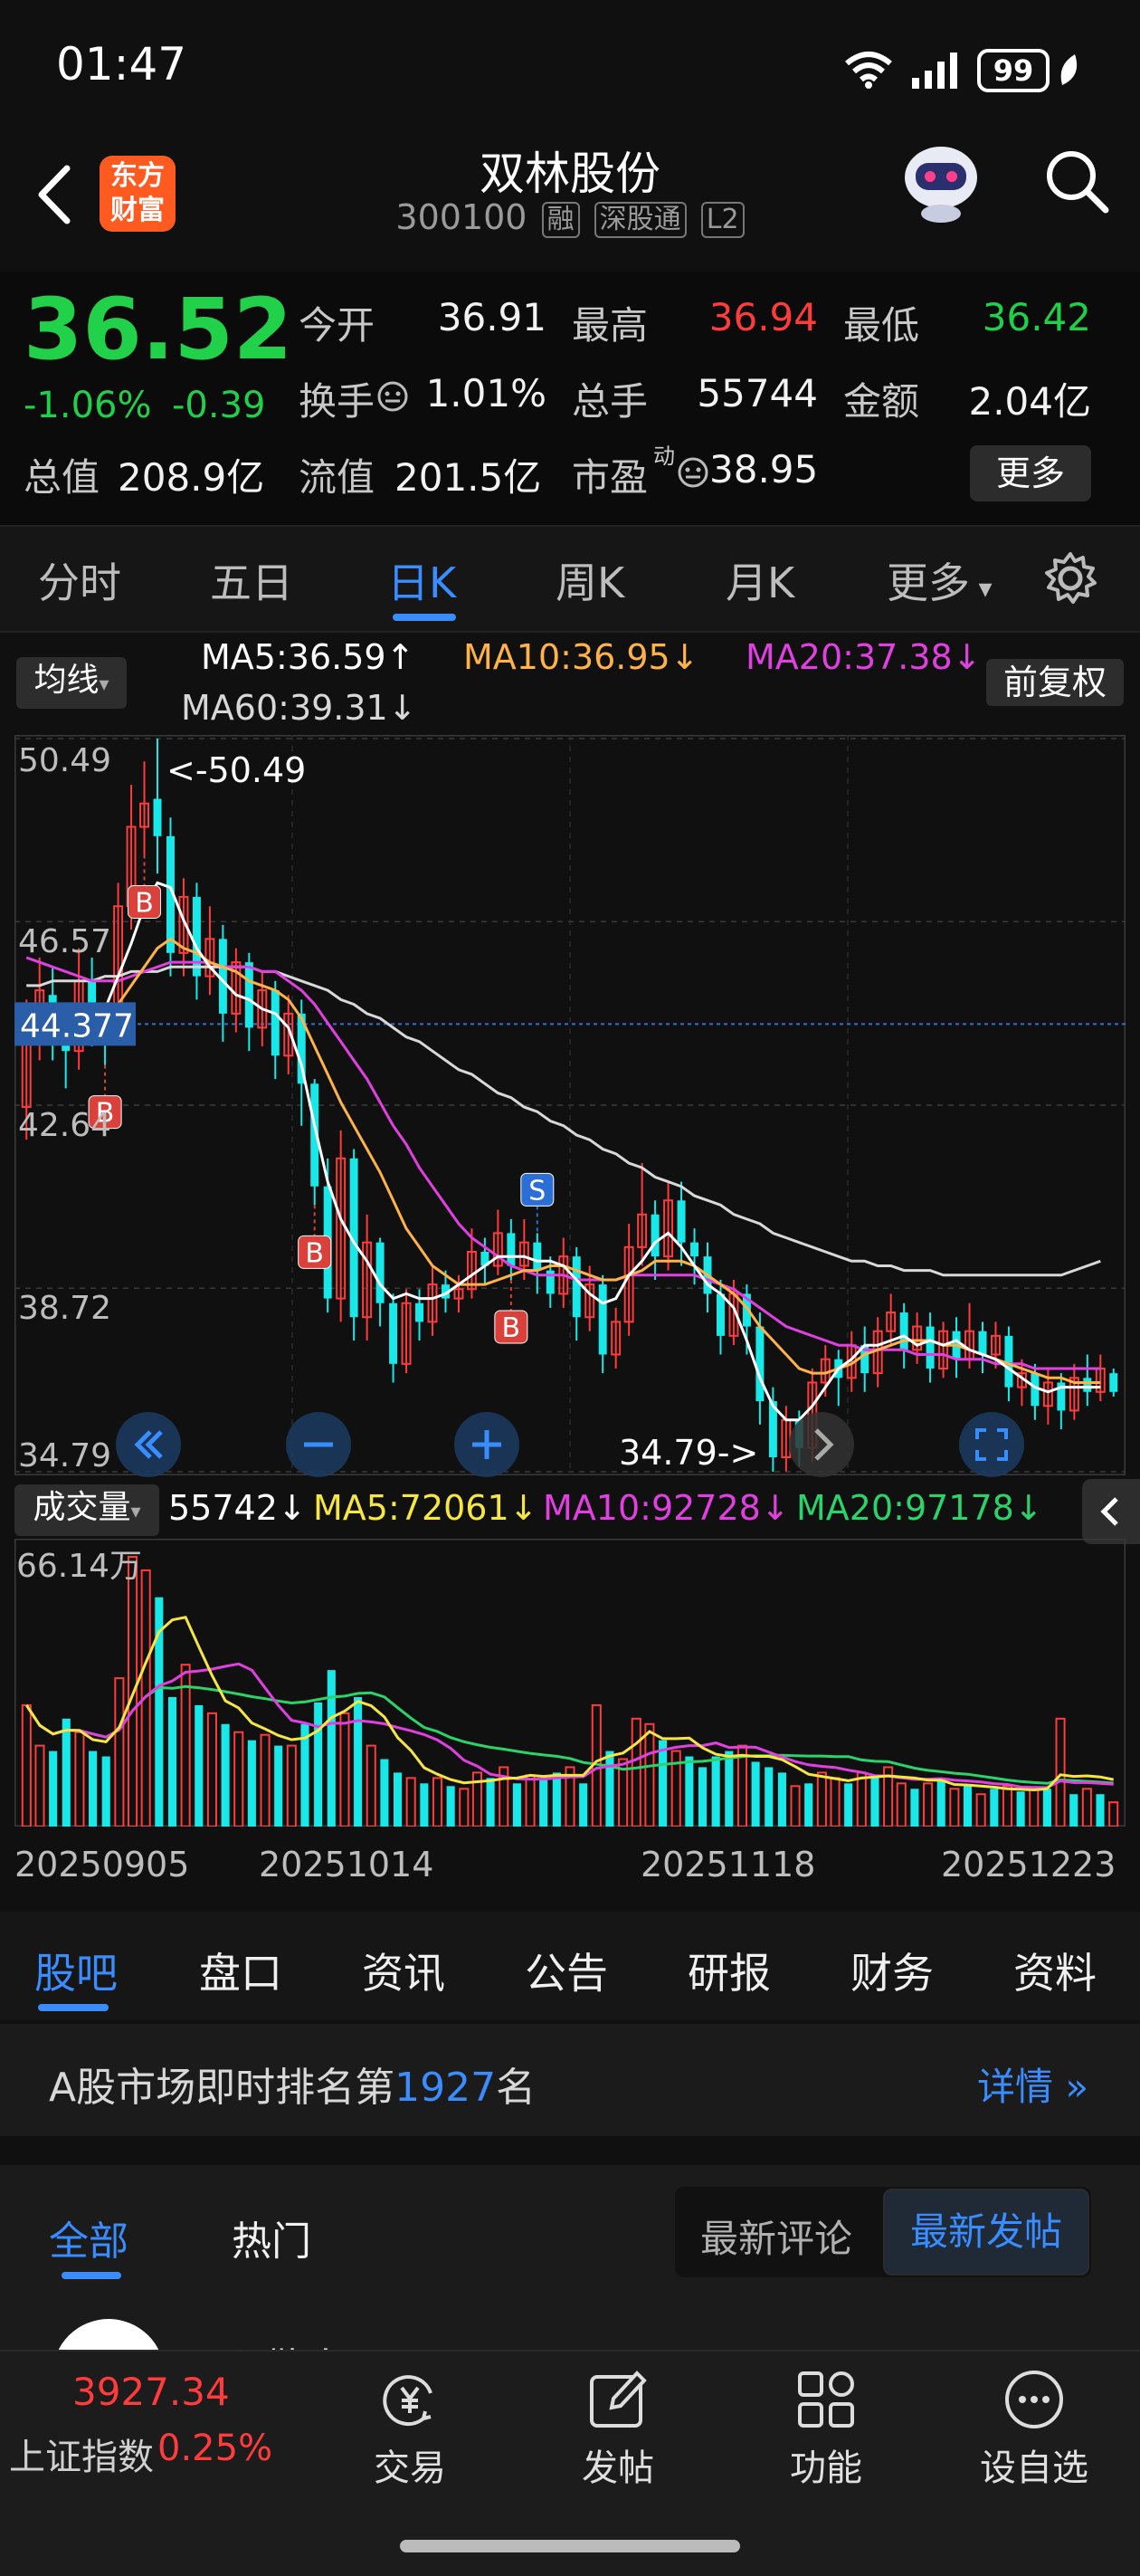 The image size is (1140, 2576). What do you see at coordinates (570, 2546) in the screenshot?
I see `home-indicator` at bounding box center [570, 2546].